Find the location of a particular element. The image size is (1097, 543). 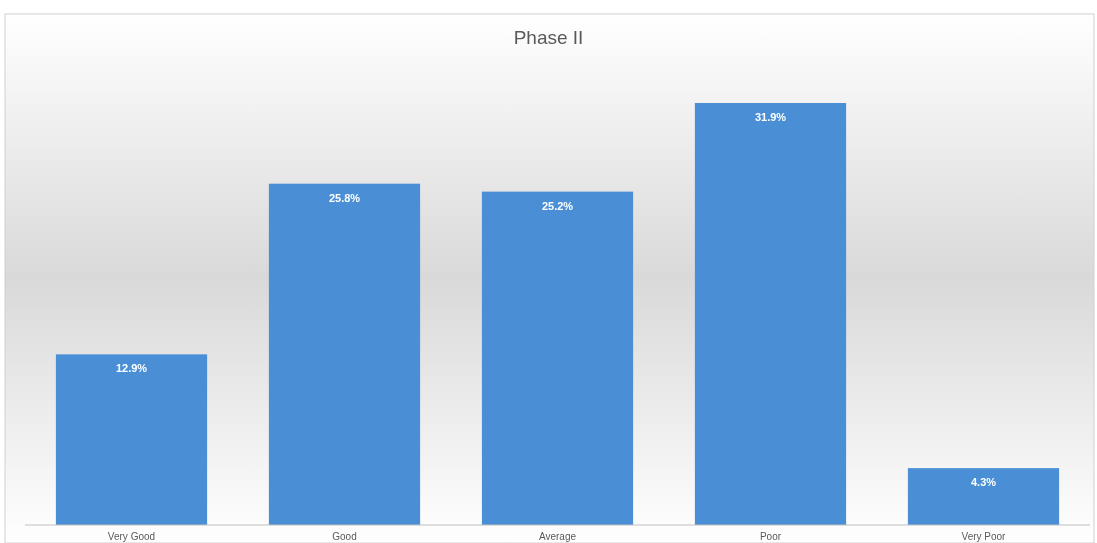

x-tick-label: Poor is located at coordinates (770, 536).